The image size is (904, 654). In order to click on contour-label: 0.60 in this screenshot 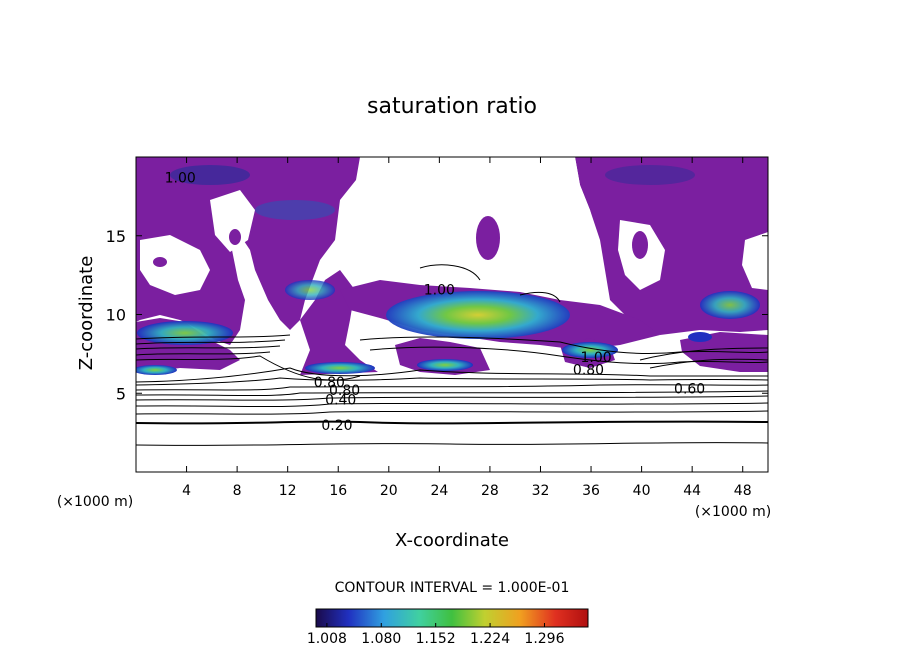, I will do `click(689, 390)`.